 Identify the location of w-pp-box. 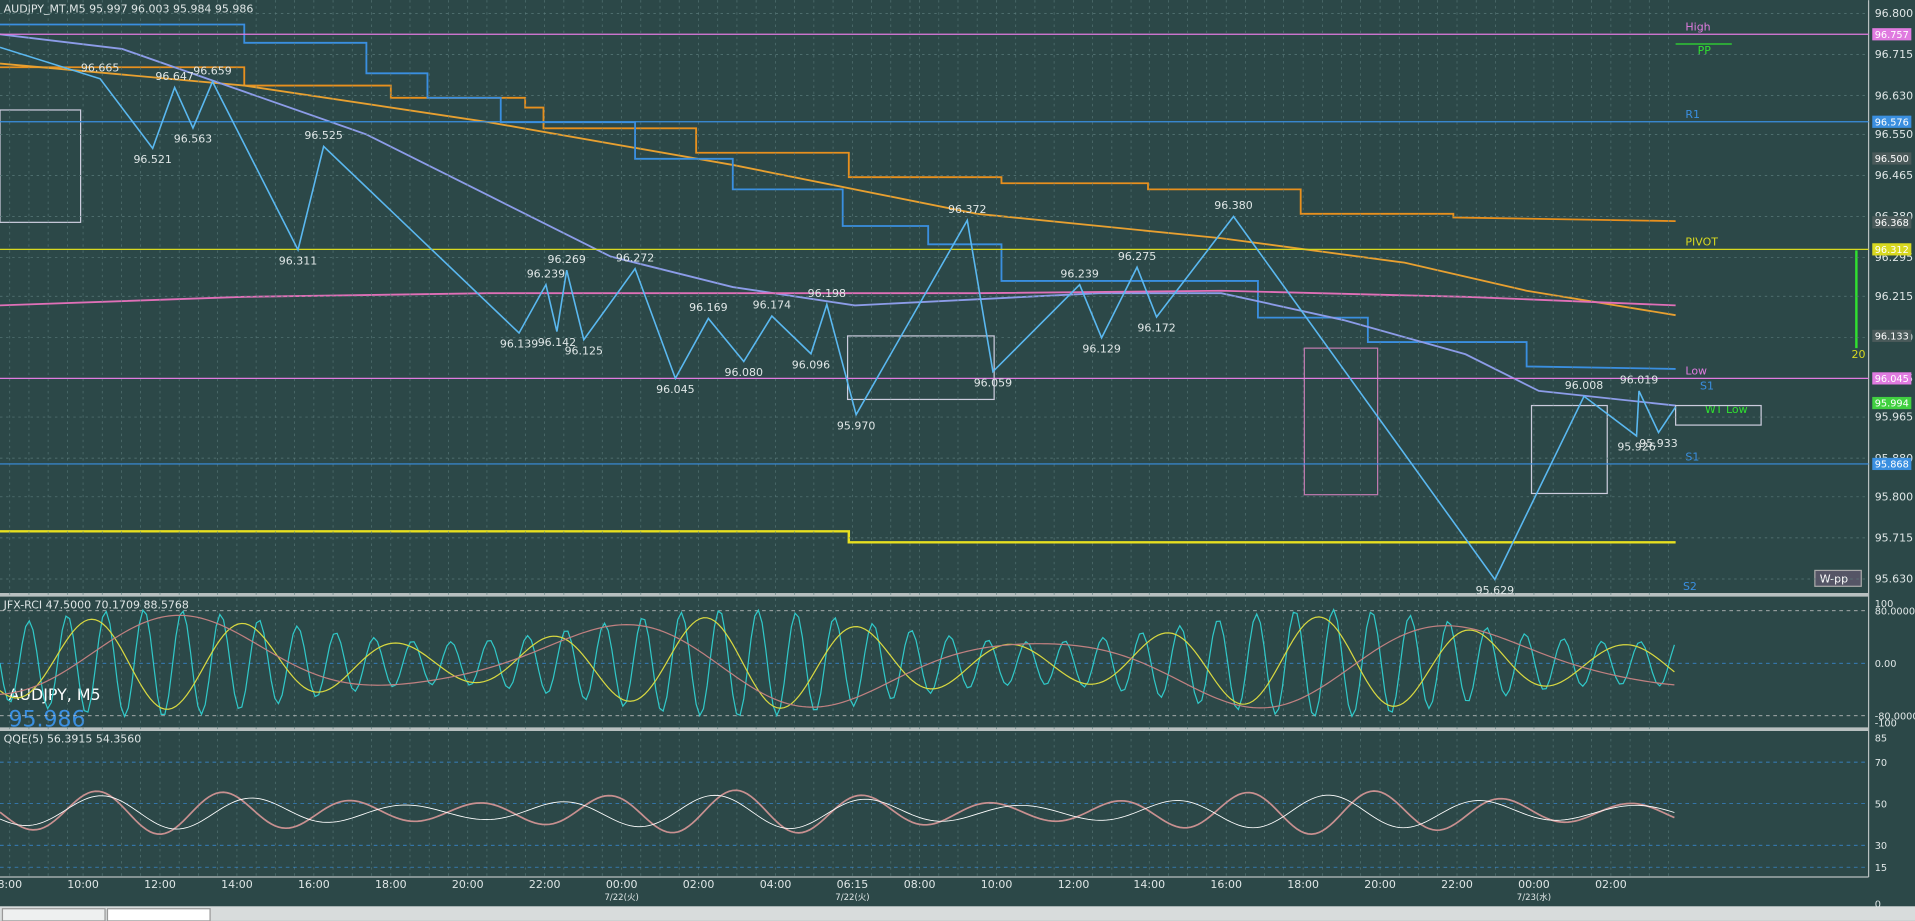
(1838, 578).